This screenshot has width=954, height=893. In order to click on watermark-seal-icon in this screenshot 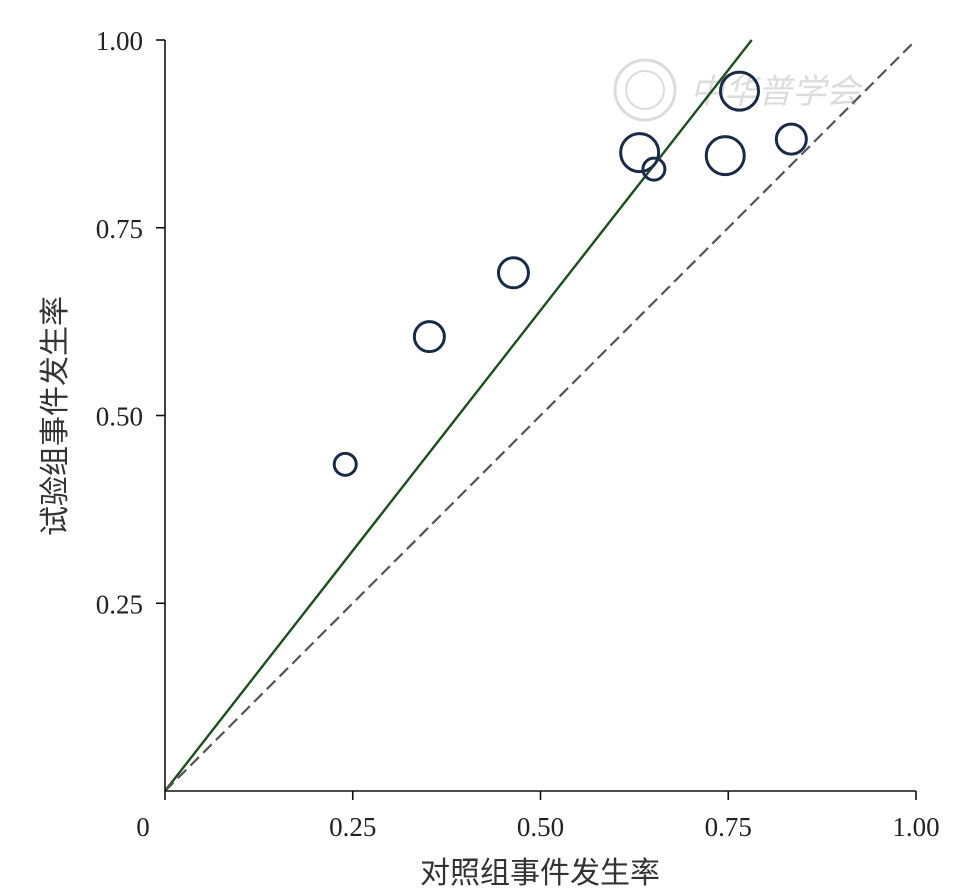, I will do `click(645, 90)`.